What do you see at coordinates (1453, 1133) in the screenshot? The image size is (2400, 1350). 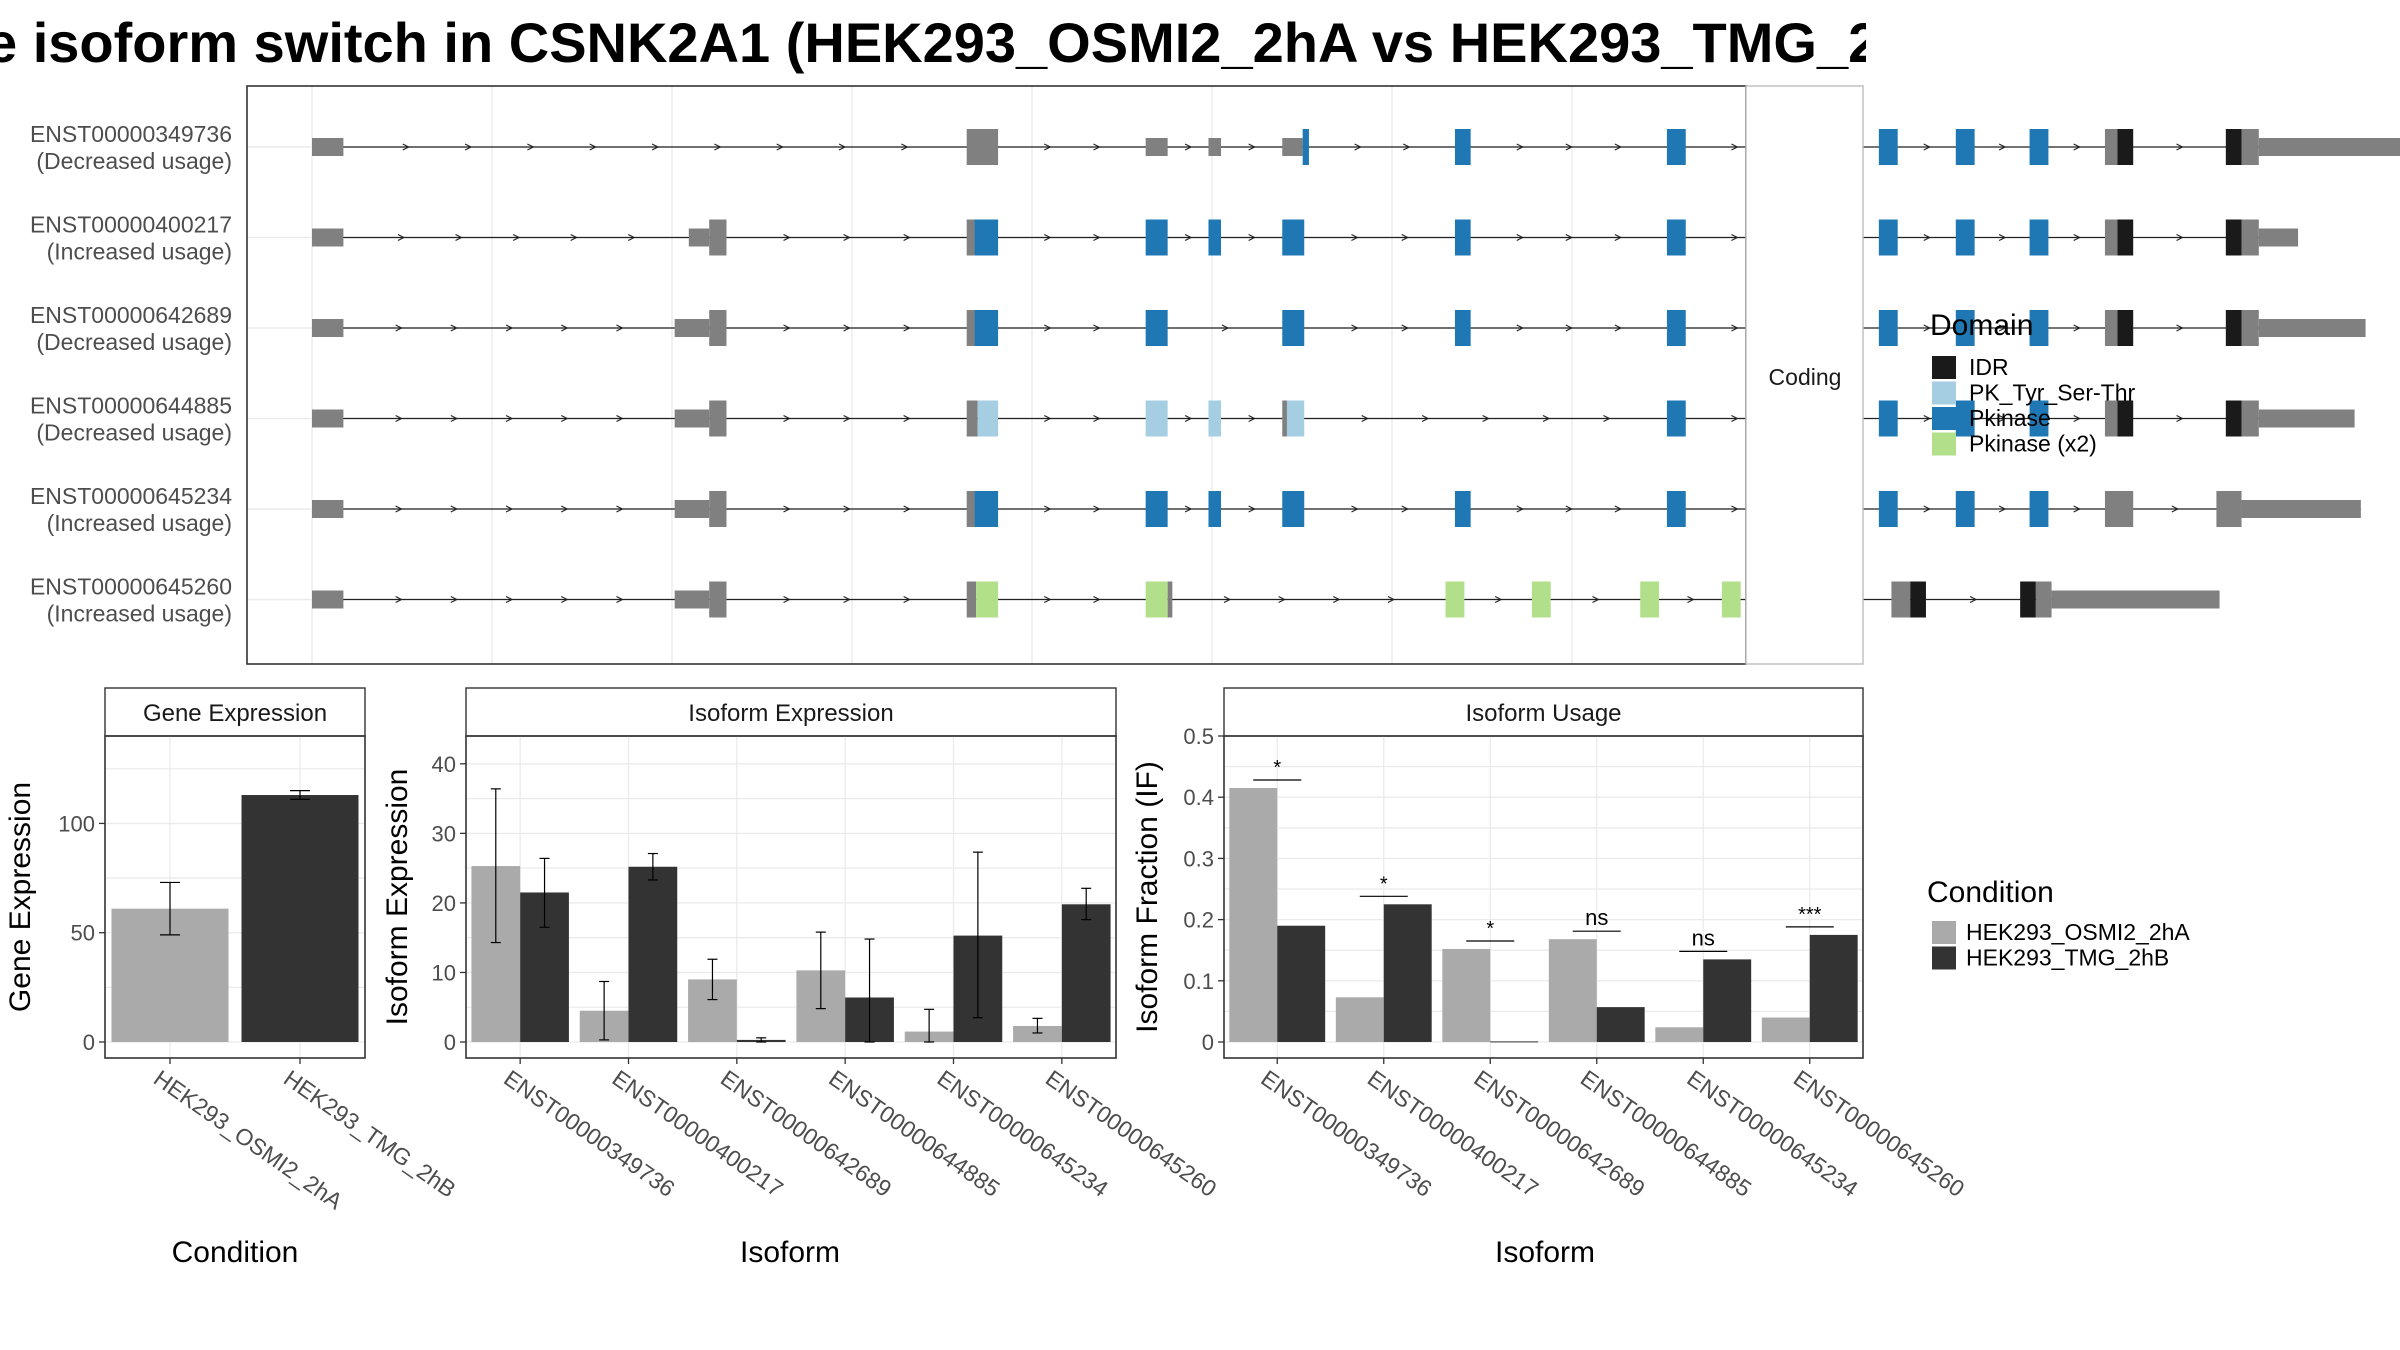 I see `x-tick-label: ENST00000400217` at bounding box center [1453, 1133].